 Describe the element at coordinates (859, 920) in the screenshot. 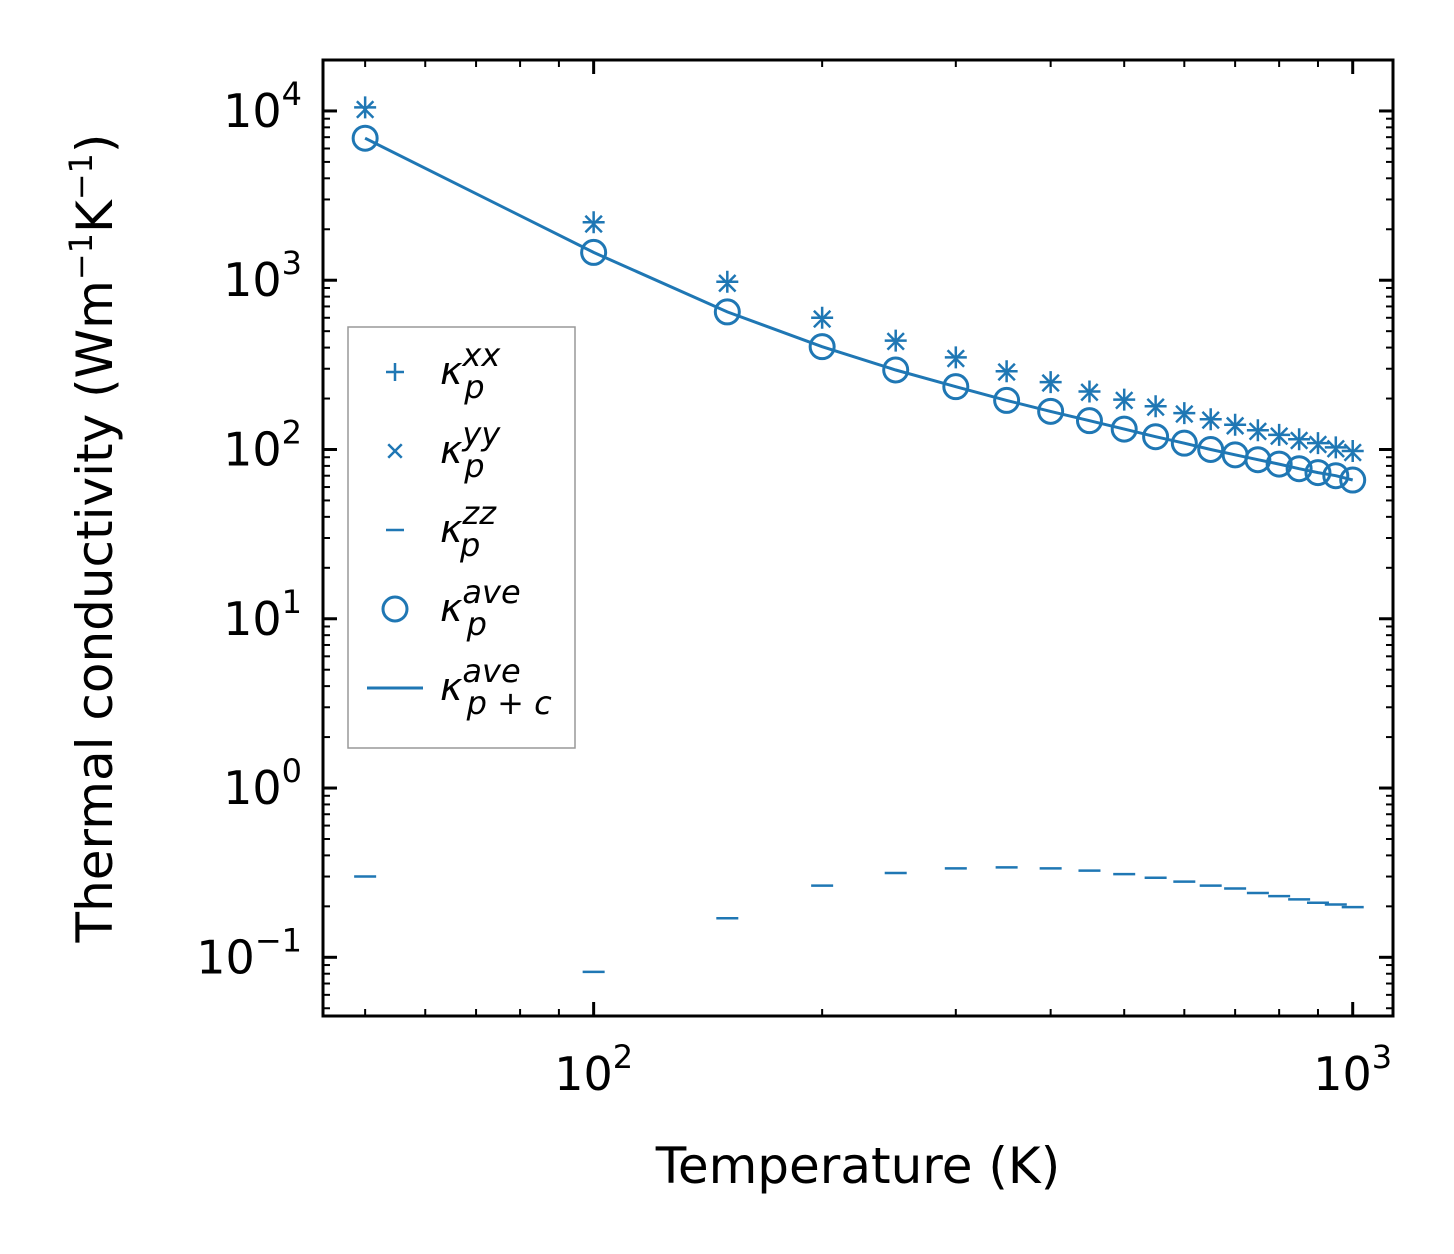

I see `series-kappa_p_zz` at that location.